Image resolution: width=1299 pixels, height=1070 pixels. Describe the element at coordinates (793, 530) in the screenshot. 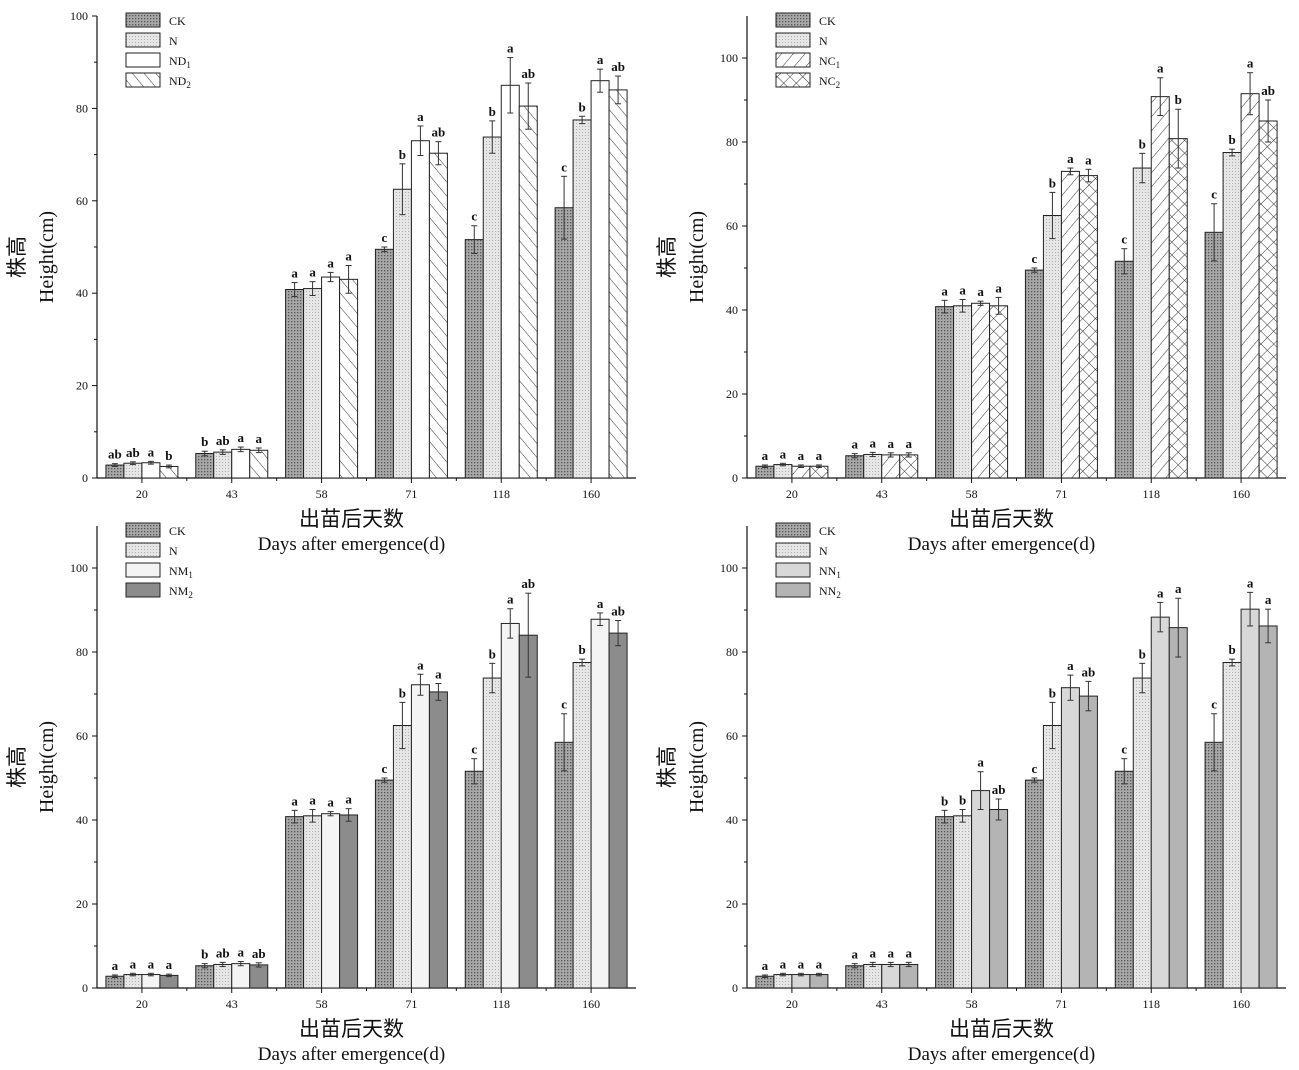

I see `legend-swatch-ck` at that location.